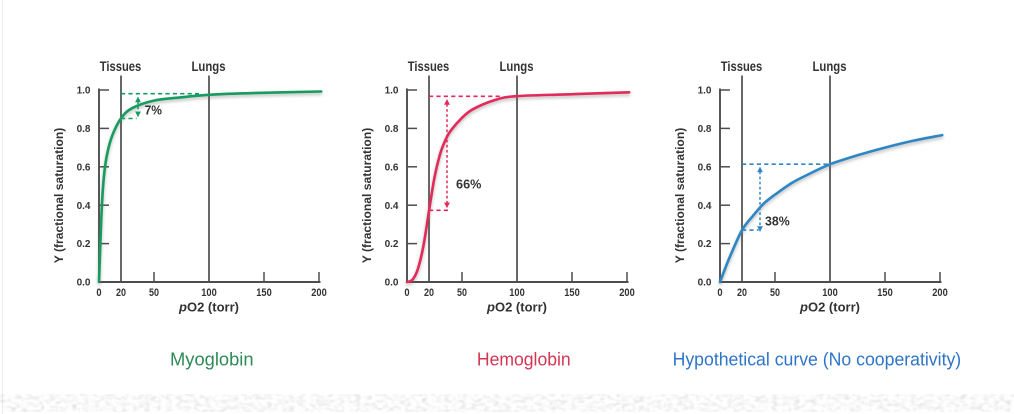  What do you see at coordinates (777, 222) in the screenshot?
I see `svg-text: 38%` at bounding box center [777, 222].